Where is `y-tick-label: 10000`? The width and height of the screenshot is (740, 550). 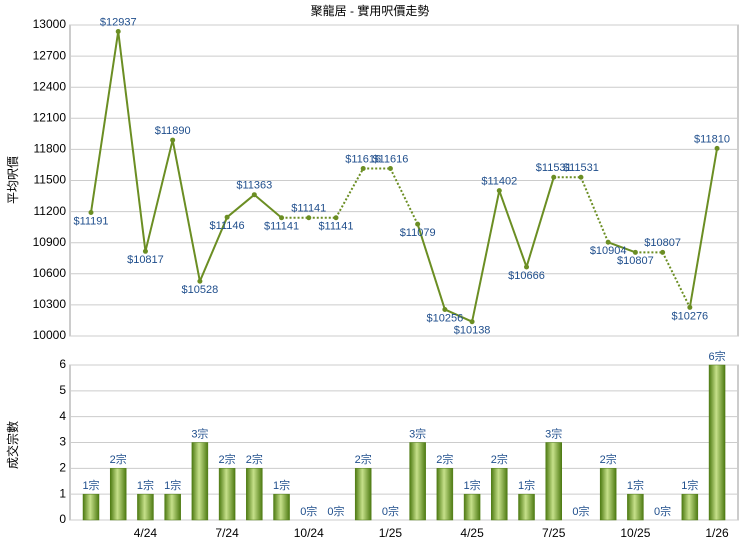 y-tick-label: 10000 is located at coordinates (50, 335).